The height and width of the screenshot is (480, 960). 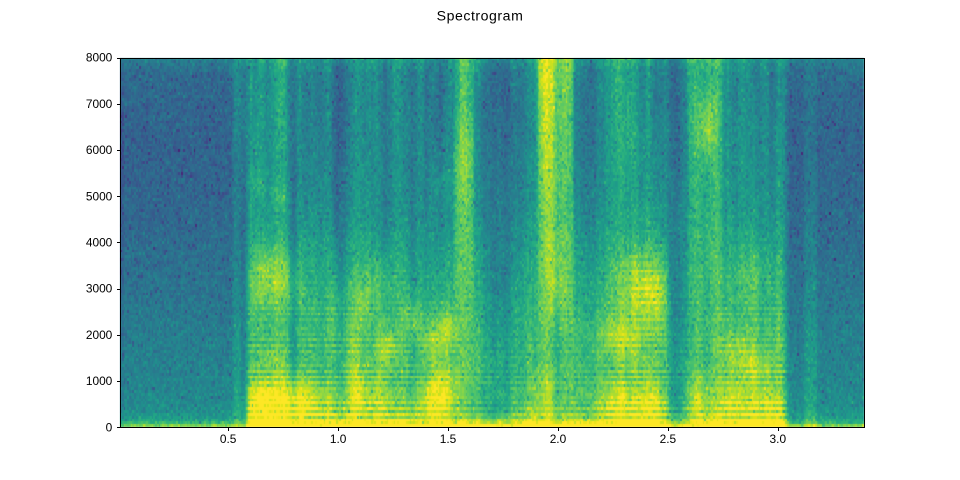 What do you see at coordinates (99, 150) in the screenshot?
I see `svg-text: 6000` at bounding box center [99, 150].